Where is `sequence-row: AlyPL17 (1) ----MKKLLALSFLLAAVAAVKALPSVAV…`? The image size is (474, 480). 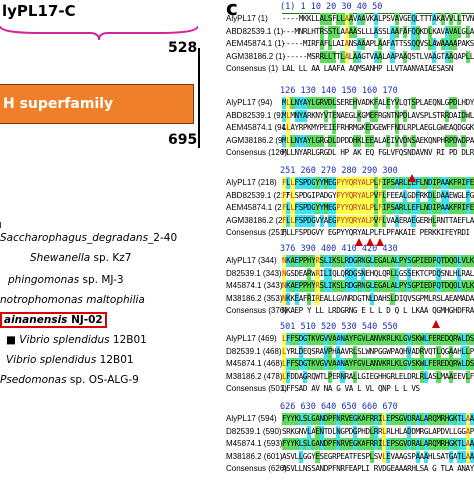 sequence-row: AlyPL17 (1) ----MKKLLALSFLLAAVAAVKALPSVAV… is located at coordinates (350, 19).